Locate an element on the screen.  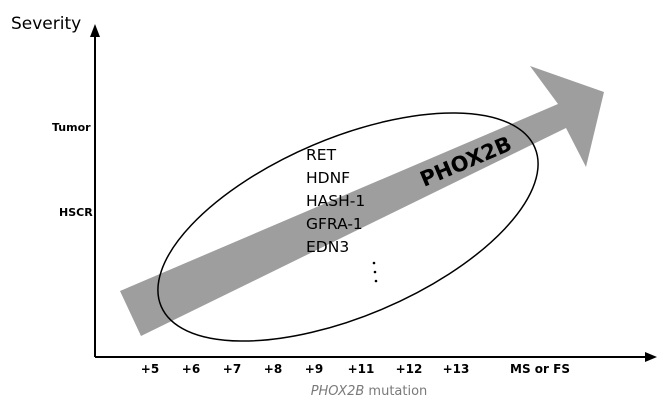
x-axis-label-rest: mutation is located at coordinates (395, 391).